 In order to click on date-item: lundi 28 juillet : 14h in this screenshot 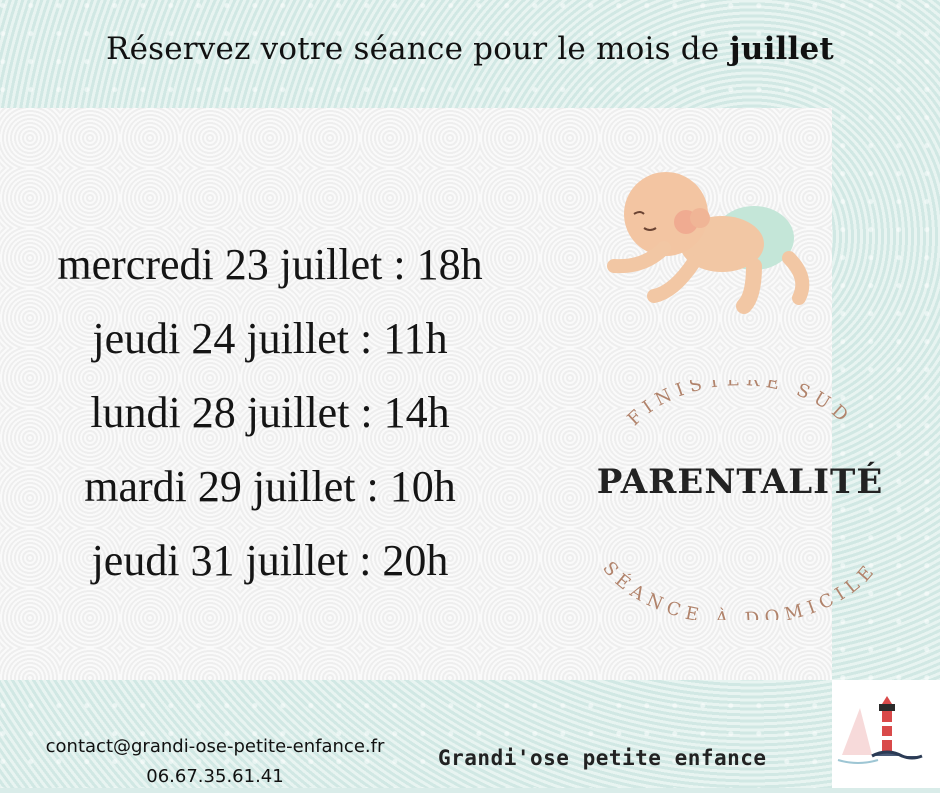, I will do `click(270, 412)`.